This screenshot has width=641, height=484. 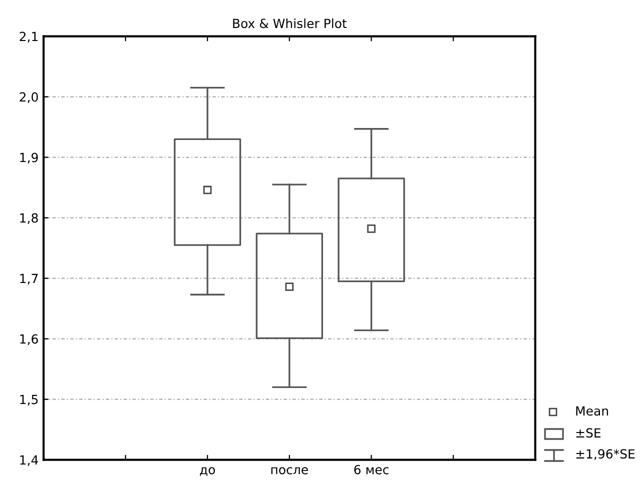 What do you see at coordinates (290, 23) in the screenshot?
I see `chart-title: Box & Whisler Plot` at bounding box center [290, 23].